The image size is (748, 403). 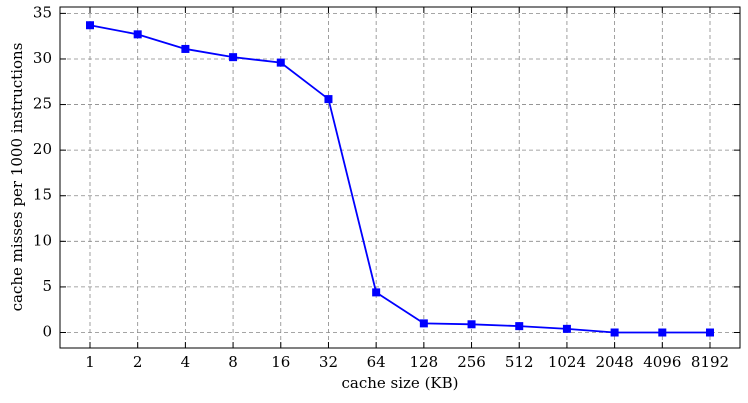 I want to click on x-axis-label: cache size (KB), so click(x=399, y=383).